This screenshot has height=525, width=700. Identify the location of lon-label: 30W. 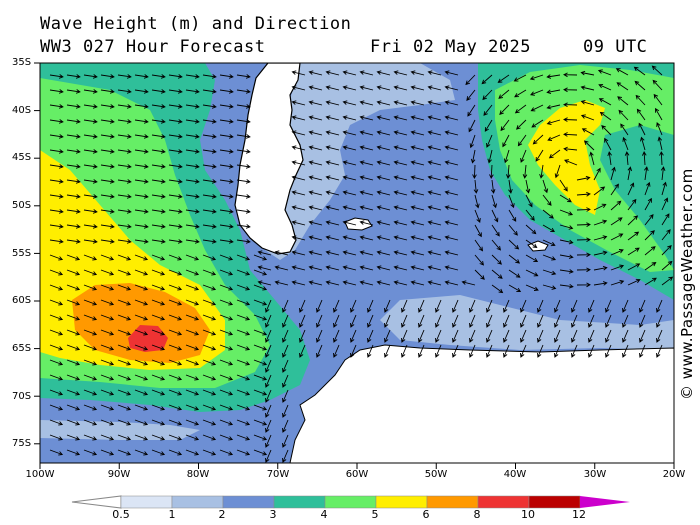
(595, 474).